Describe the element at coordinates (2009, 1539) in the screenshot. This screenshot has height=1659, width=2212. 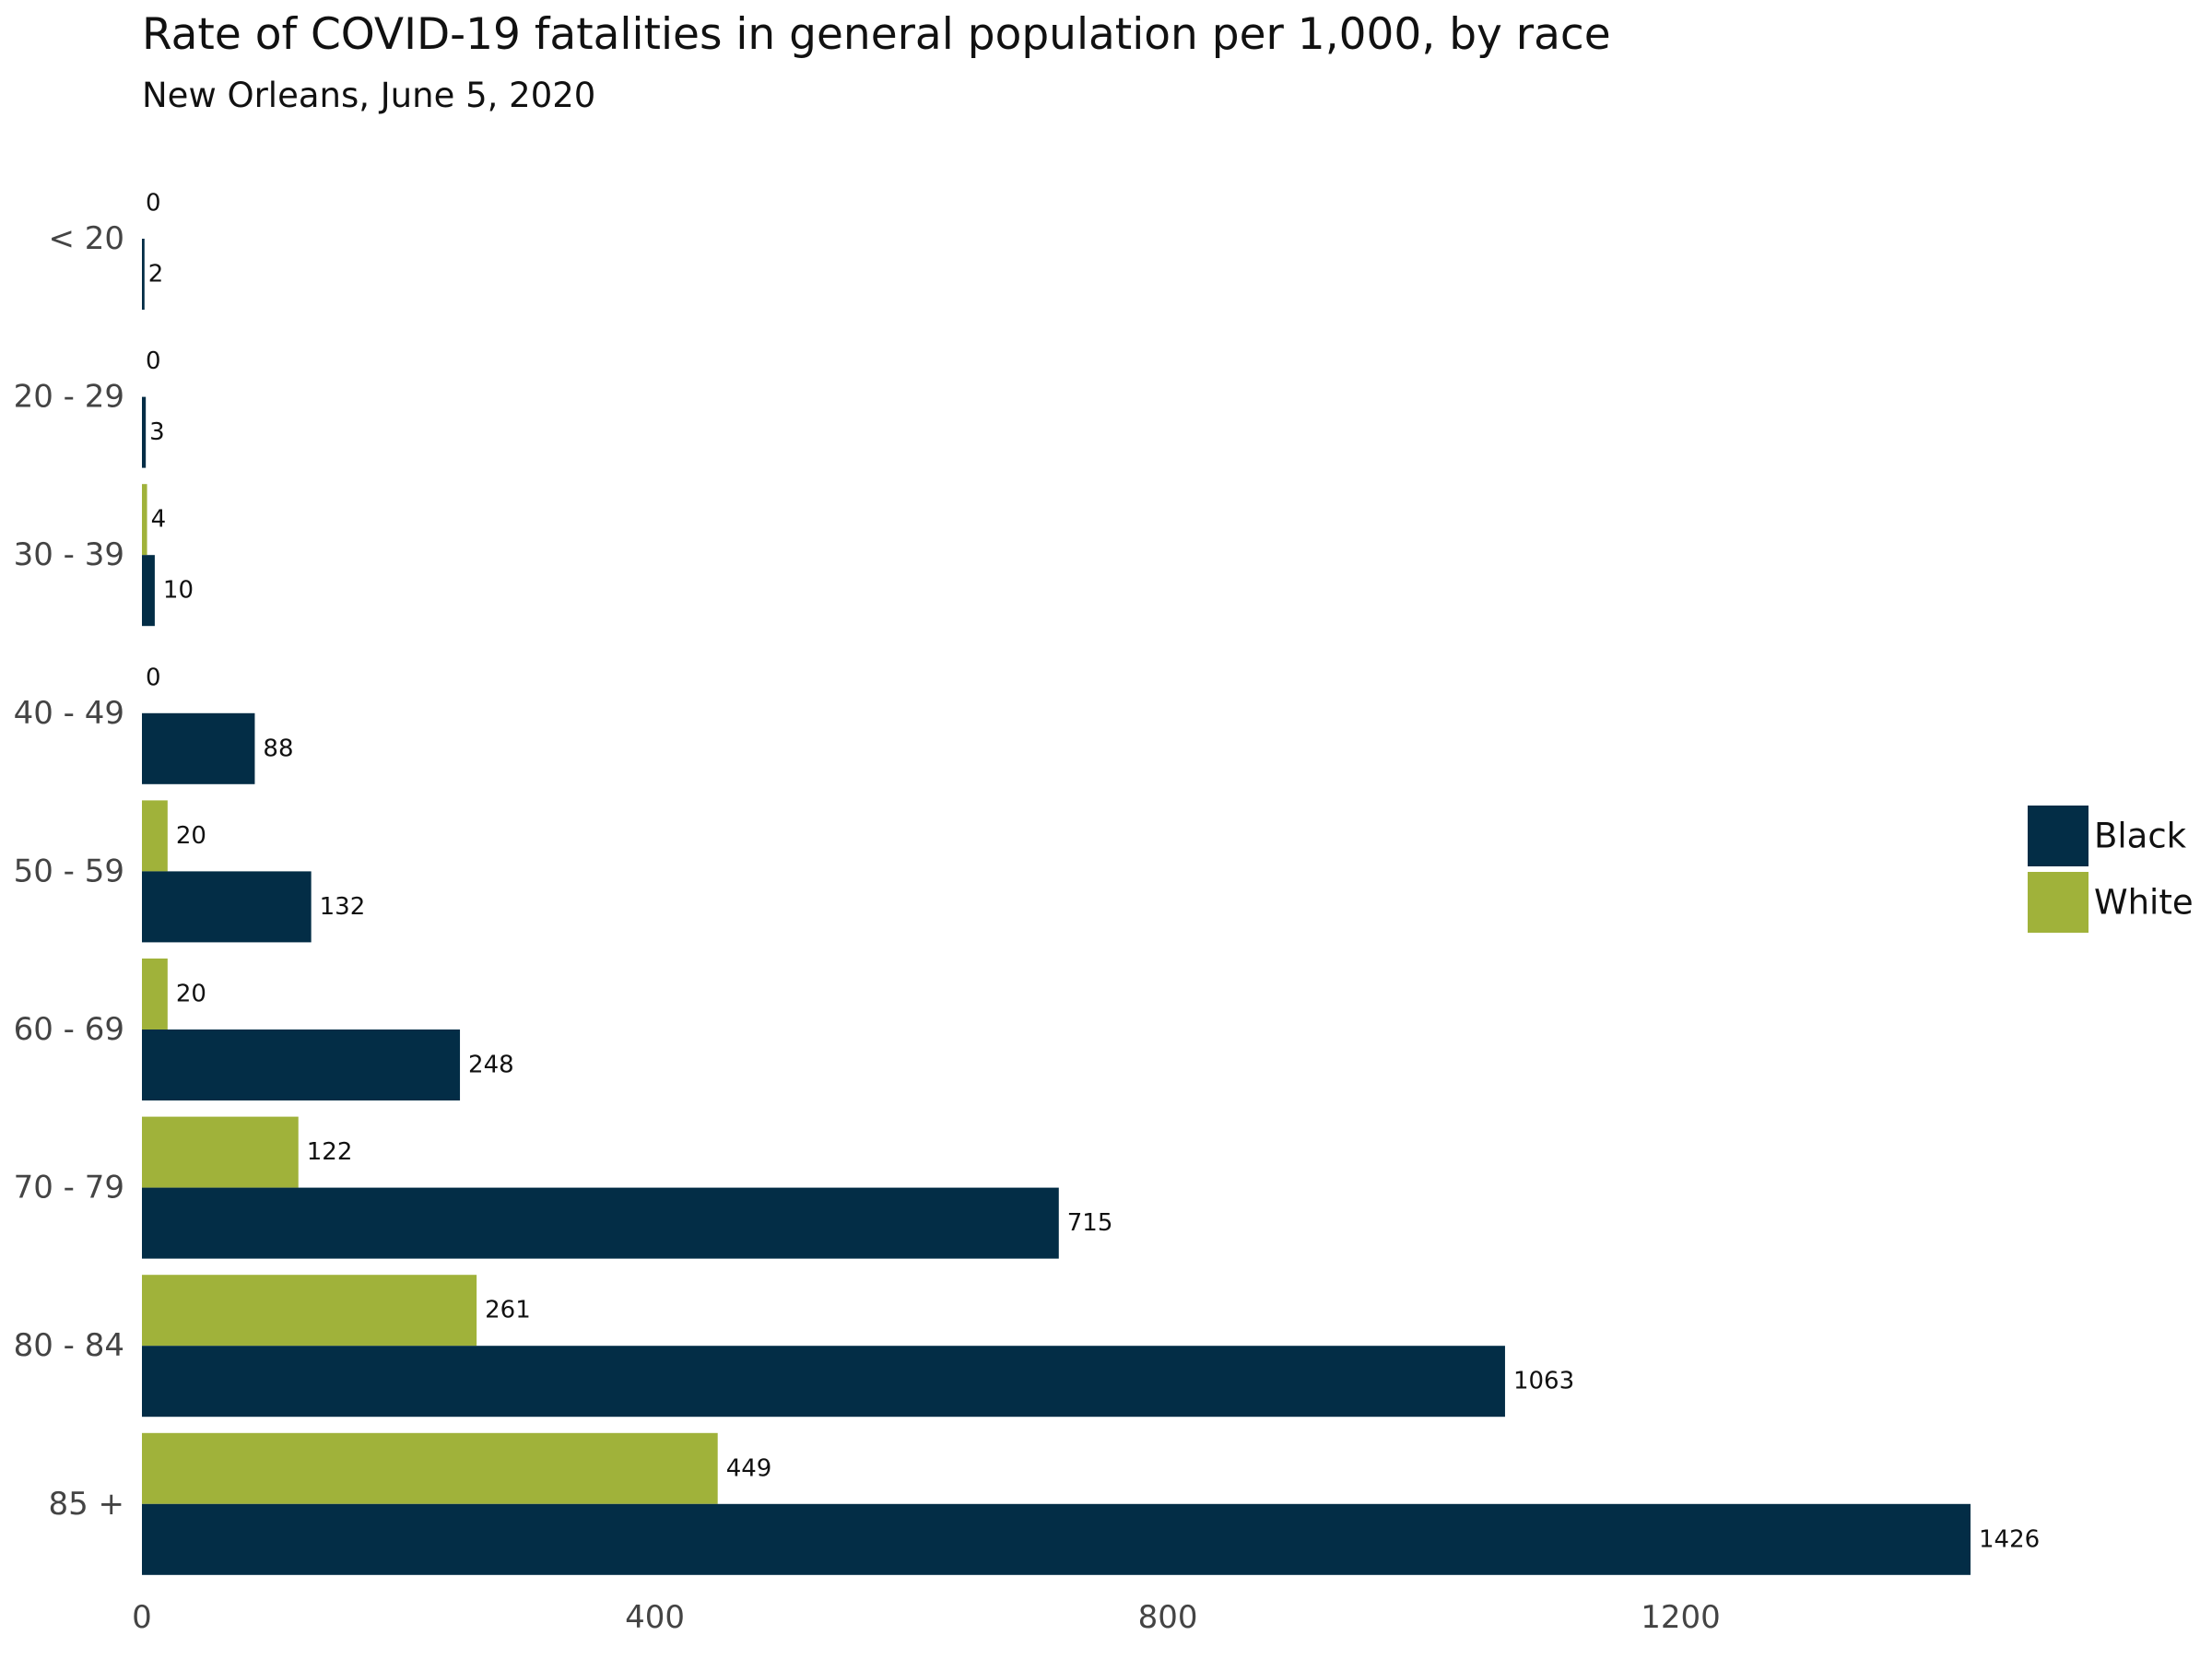
I see `data-label-black: 1426` at that location.